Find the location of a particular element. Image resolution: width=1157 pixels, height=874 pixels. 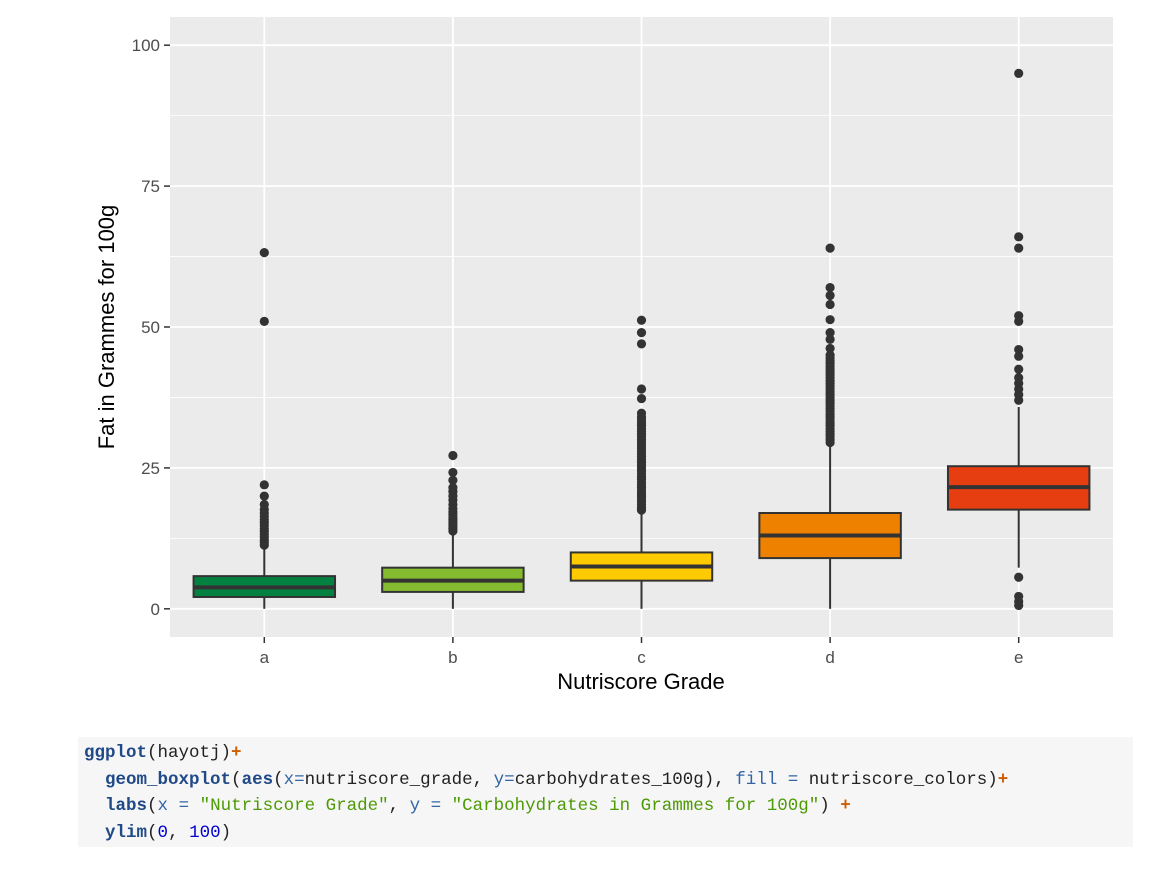

code-line: ylim(0, 100) is located at coordinates (608, 833).